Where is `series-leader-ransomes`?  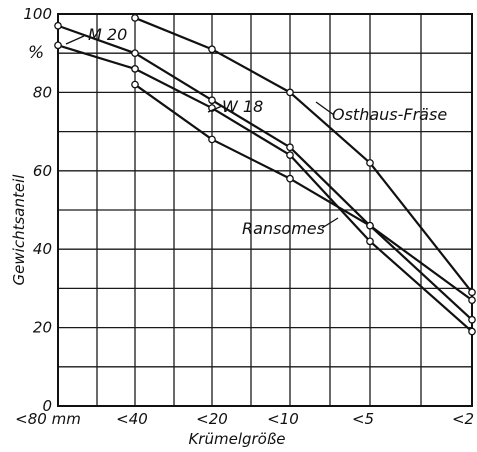
series-leader-ransomes is located at coordinates (330, 223).